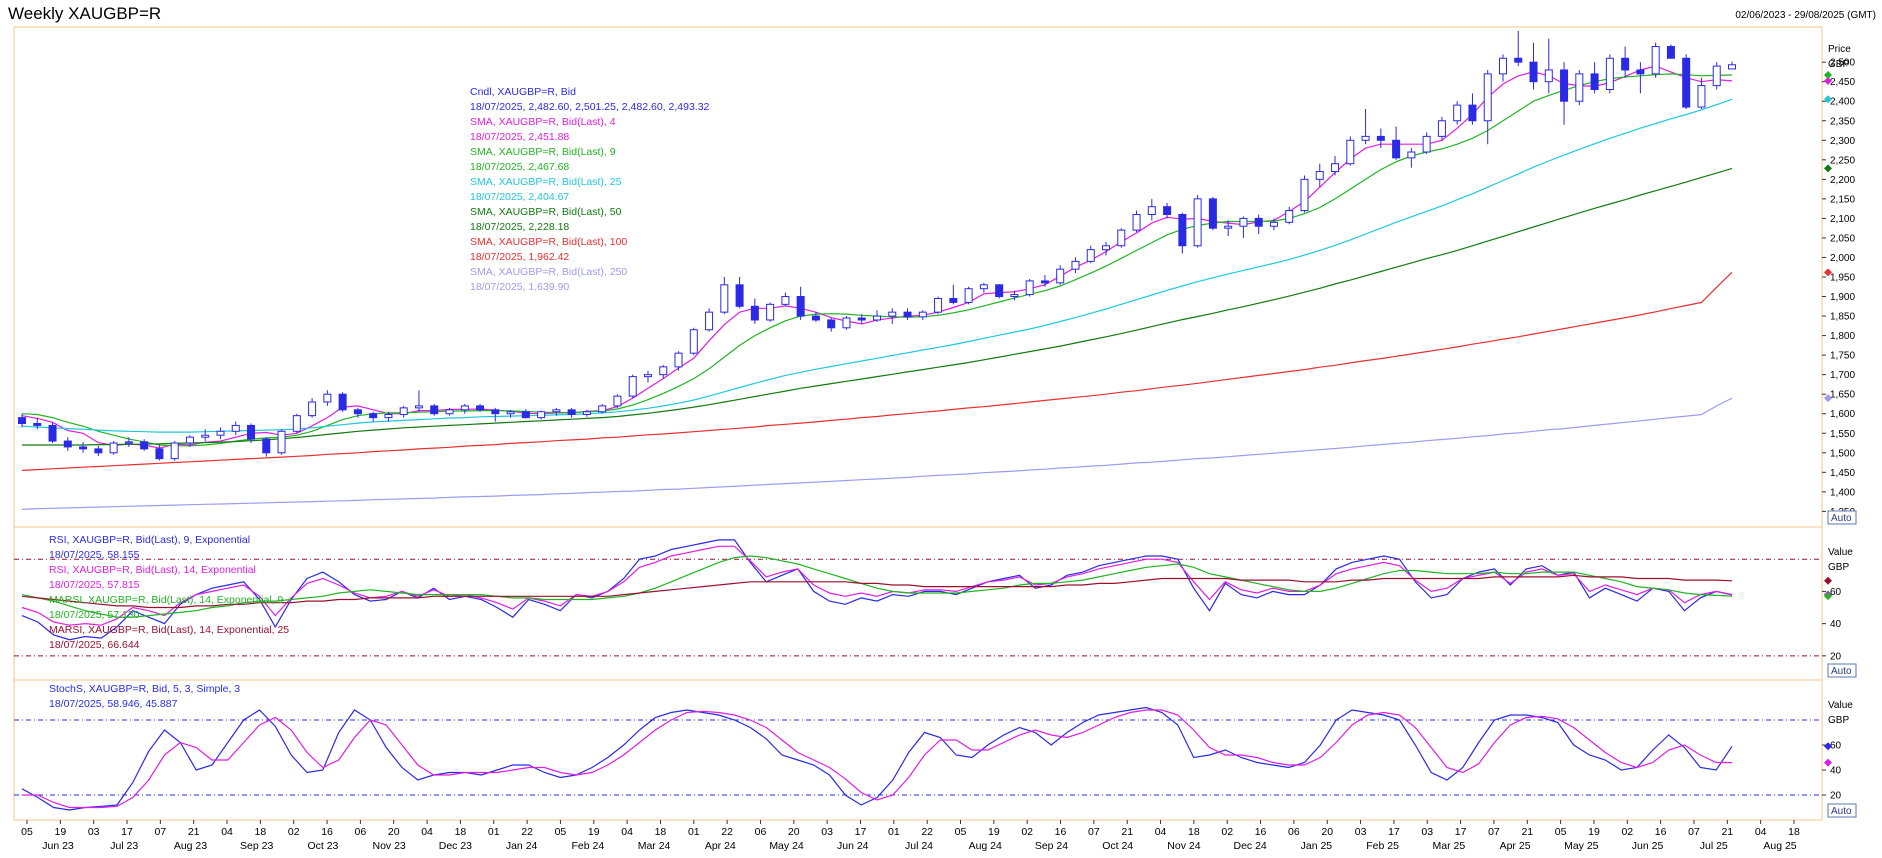  I want to click on y-tick-label: 1,400, so click(1842, 492).